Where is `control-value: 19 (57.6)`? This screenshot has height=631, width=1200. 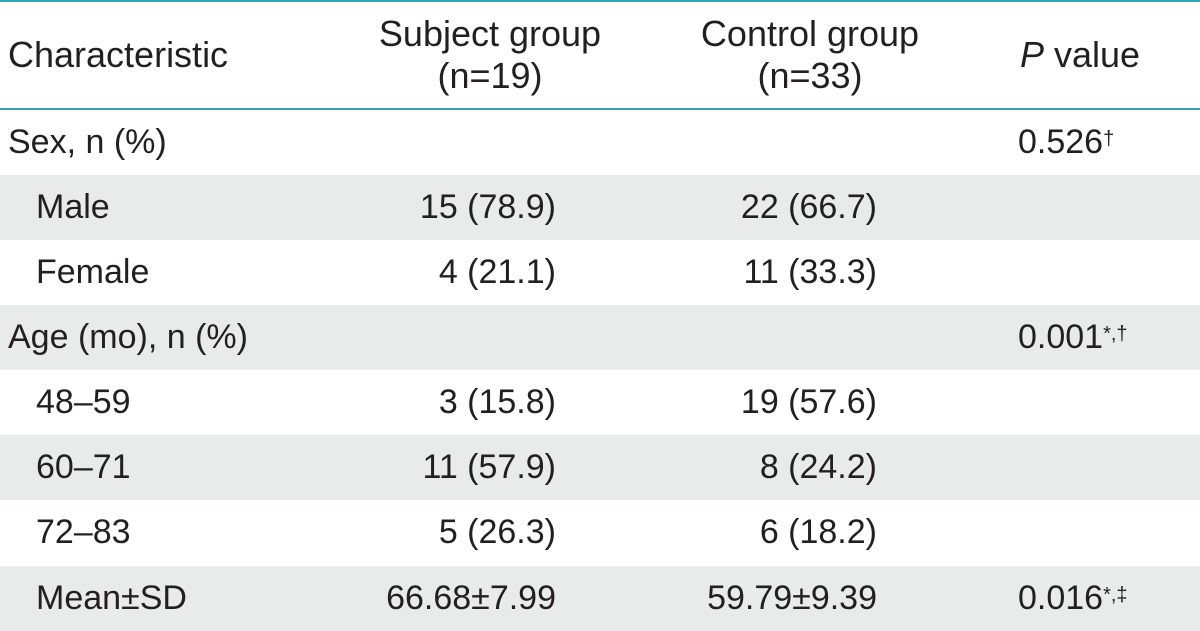
control-value: 19 (57.6) is located at coordinates (808, 402).